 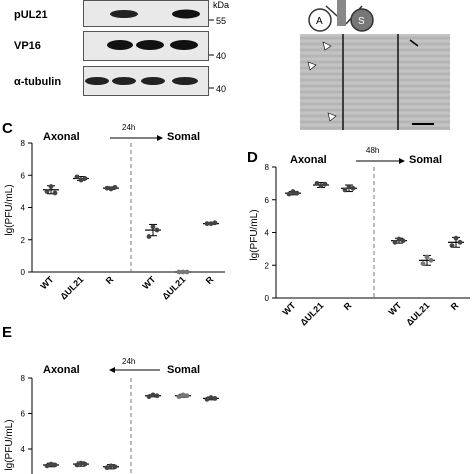 I want to click on panel-d-y-tick-label: 6, so click(x=267, y=200).